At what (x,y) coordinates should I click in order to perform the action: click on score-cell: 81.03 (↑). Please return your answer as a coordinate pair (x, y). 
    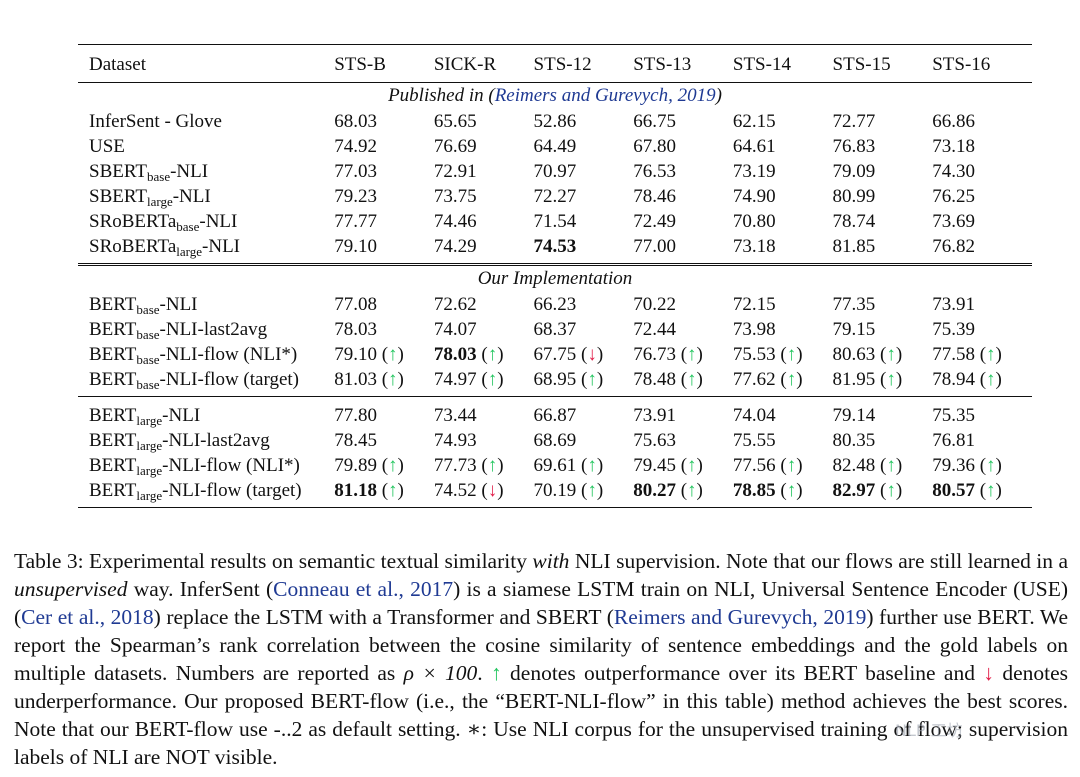
    Looking at the image, I should click on (384, 382).